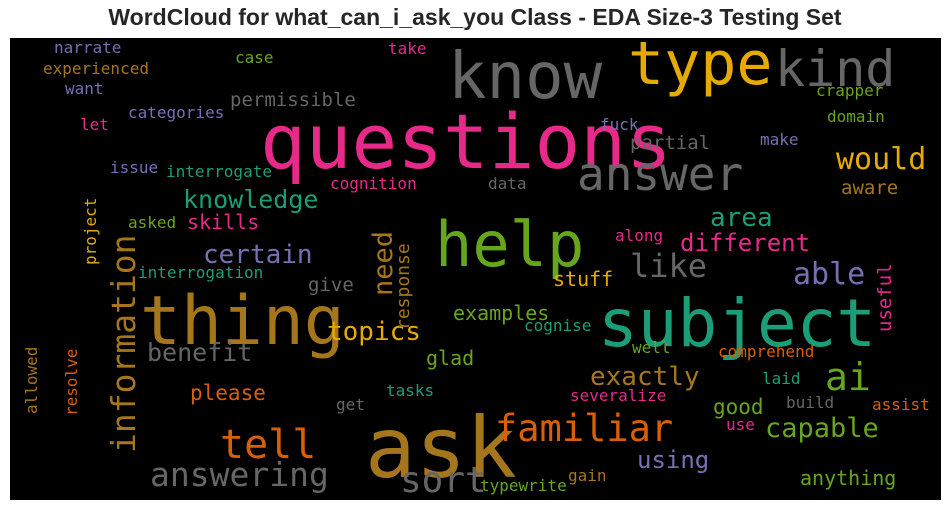 This screenshot has width=950, height=511. What do you see at coordinates (403, 286) in the screenshot?
I see `word-response: response` at bounding box center [403, 286].